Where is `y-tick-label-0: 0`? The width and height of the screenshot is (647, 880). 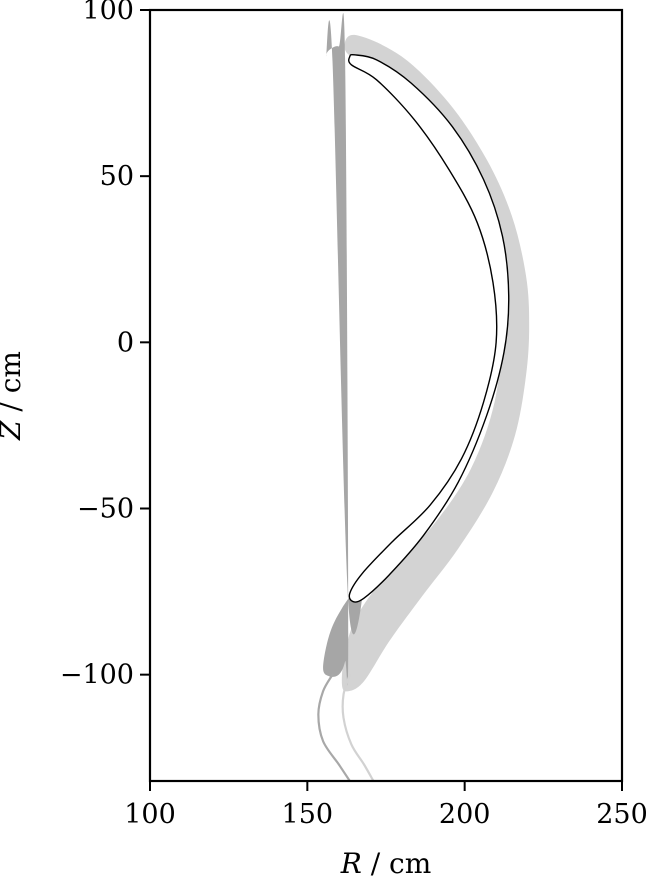
y-tick-label-0: 0 is located at coordinates (125, 342).